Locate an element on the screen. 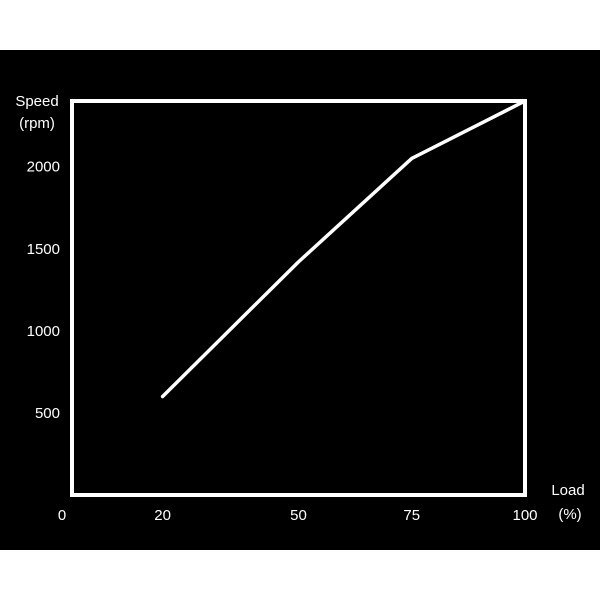 Image resolution: width=600 pixels, height=600 pixels. x-tick-label: 50 is located at coordinates (298, 515).